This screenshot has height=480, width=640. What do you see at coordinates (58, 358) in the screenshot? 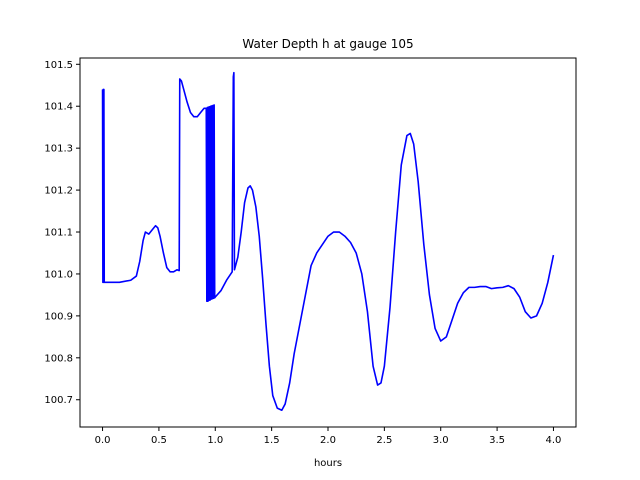
I see `y-tick-label: 100.8` at bounding box center [58, 358].